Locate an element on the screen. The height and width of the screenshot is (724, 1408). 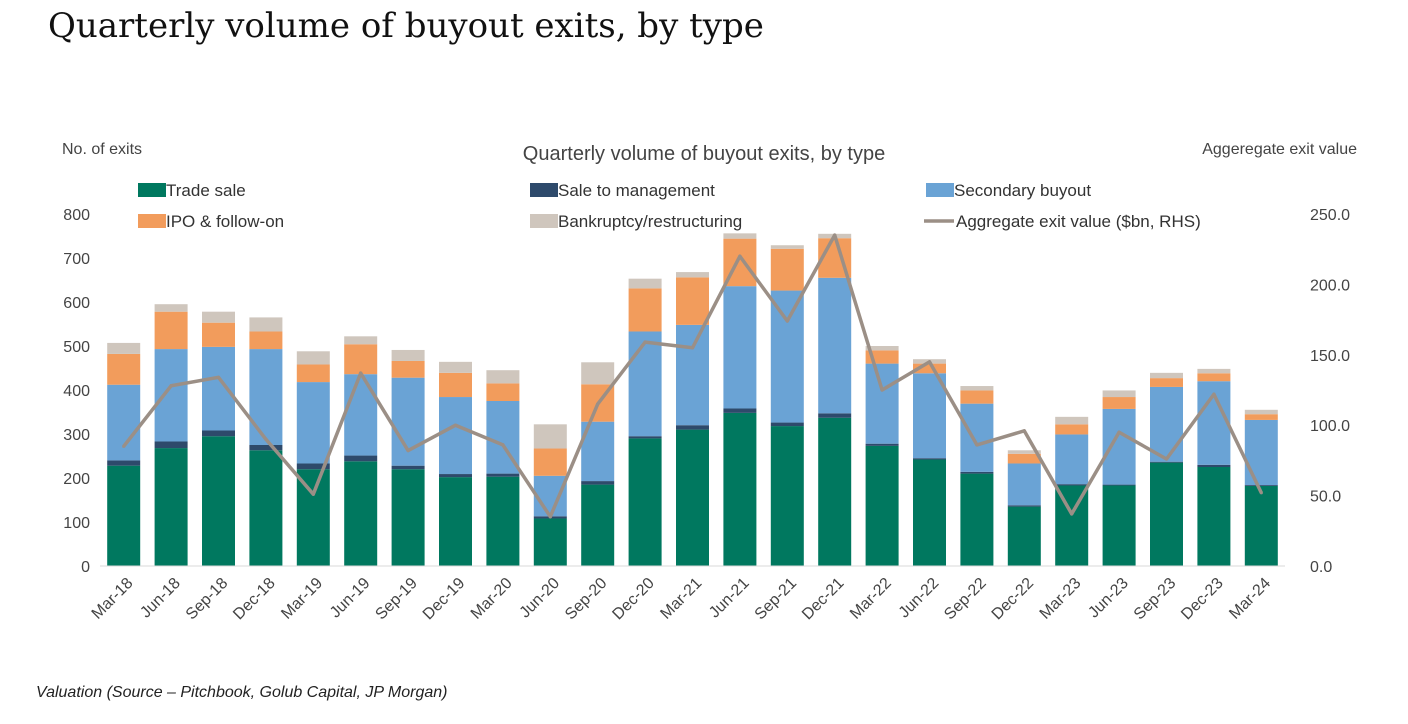
y-axis-ticks: 0 100 200 300 400 500 600 700 800 is located at coordinates (76, 391).